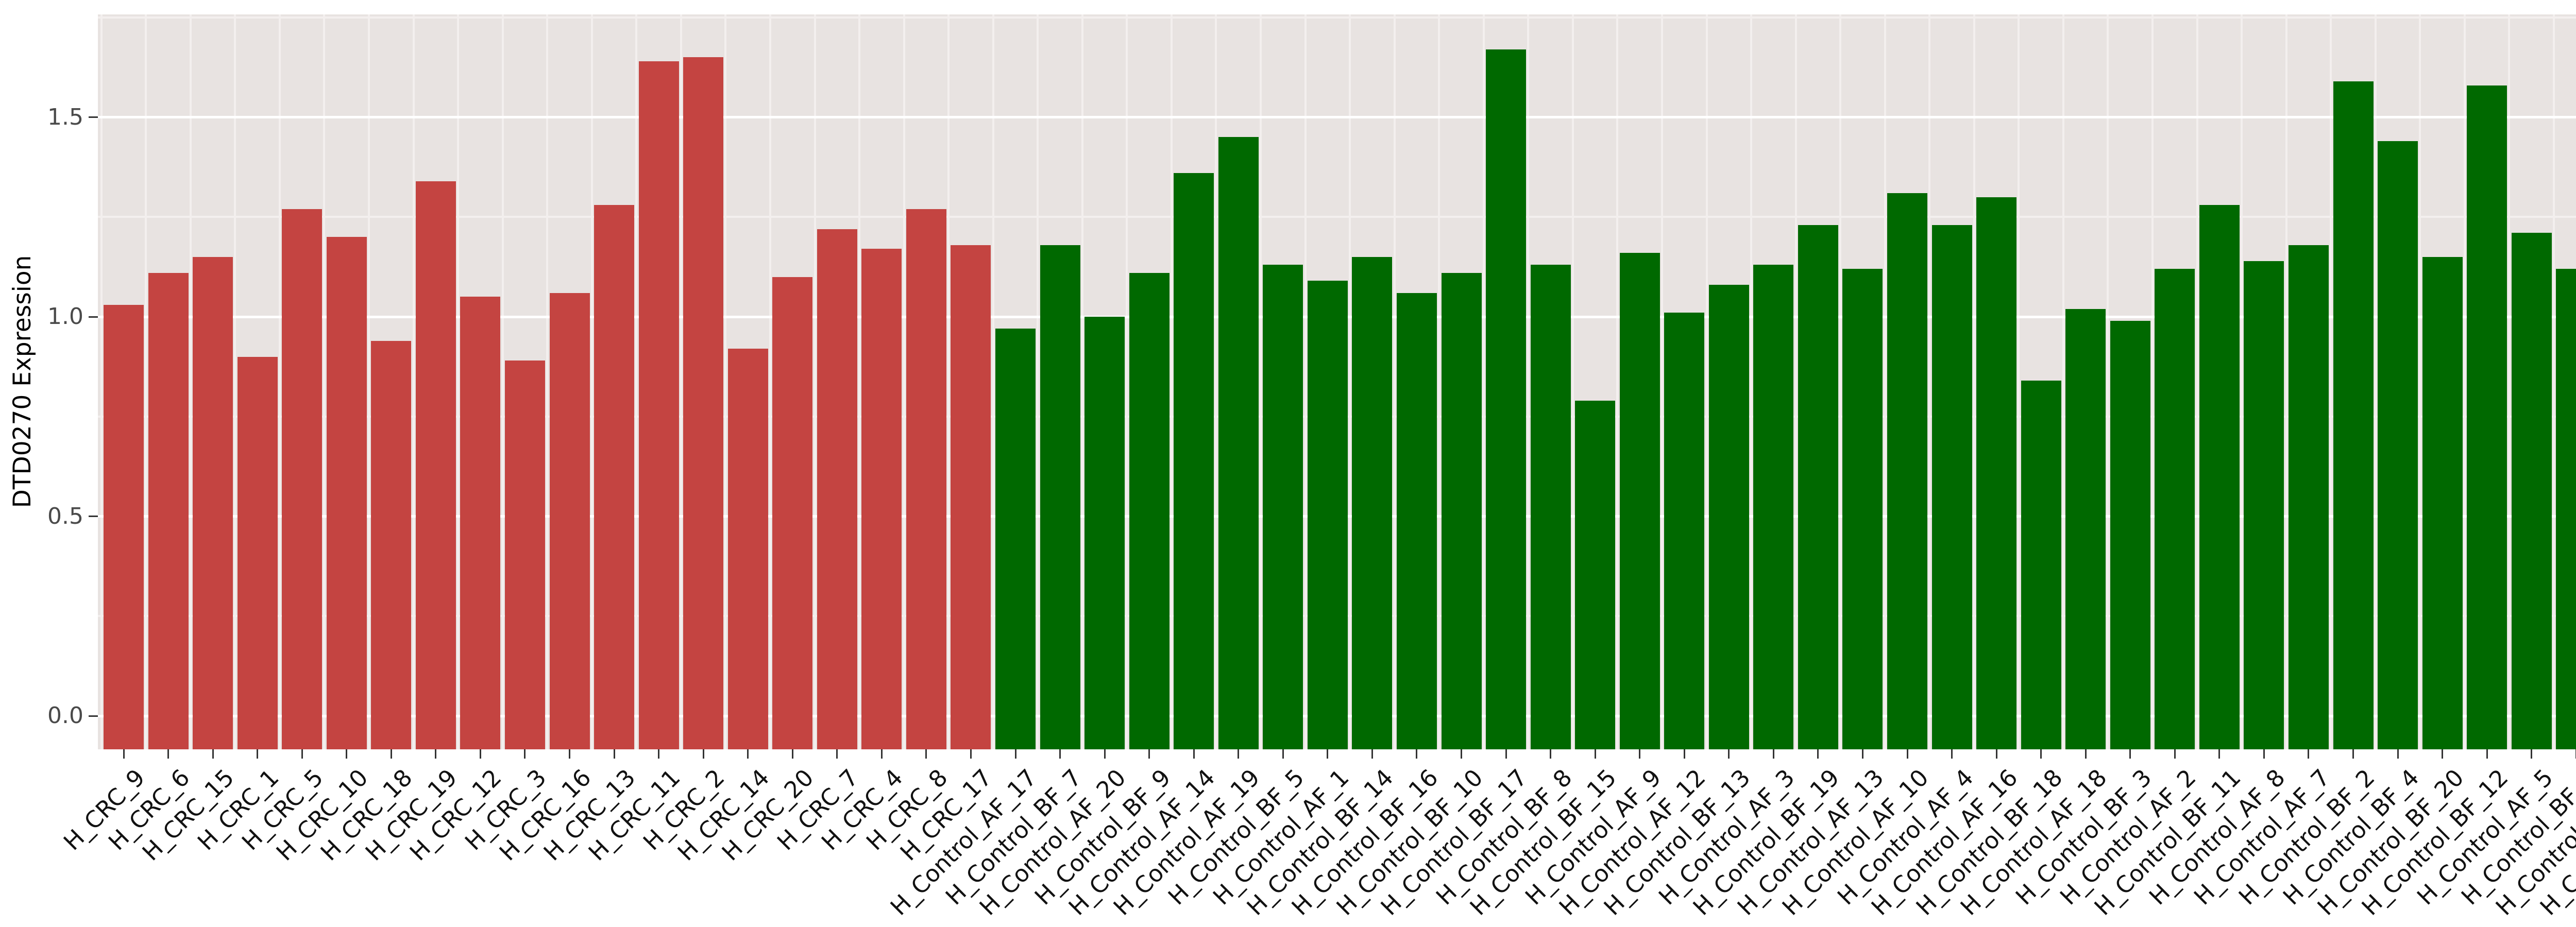  I want to click on y-tick-label-0.0: 0.0, so click(65, 715).